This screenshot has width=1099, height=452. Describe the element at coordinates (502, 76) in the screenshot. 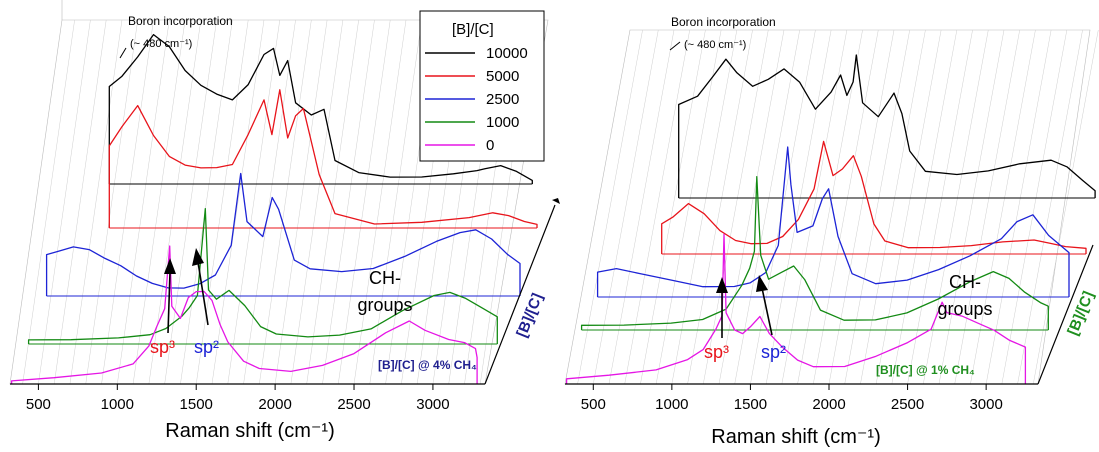

I see `legend-entry-5000: 5000` at that location.